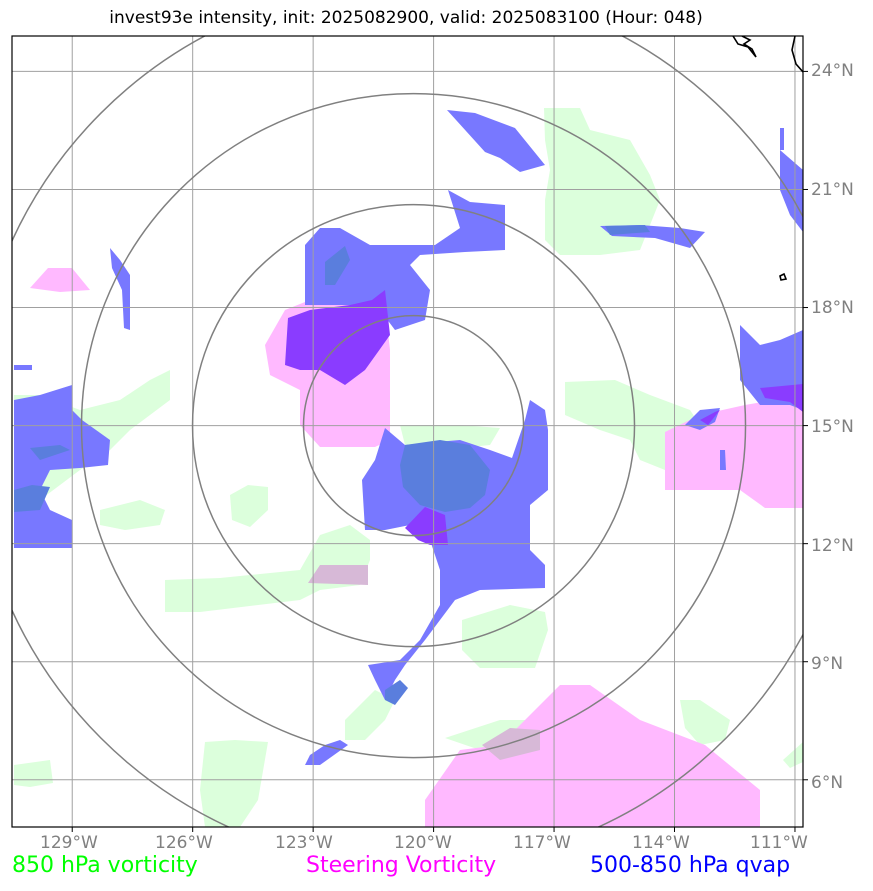  What do you see at coordinates (781, 398) in the screenshot?
I see `purple-east` at bounding box center [781, 398].